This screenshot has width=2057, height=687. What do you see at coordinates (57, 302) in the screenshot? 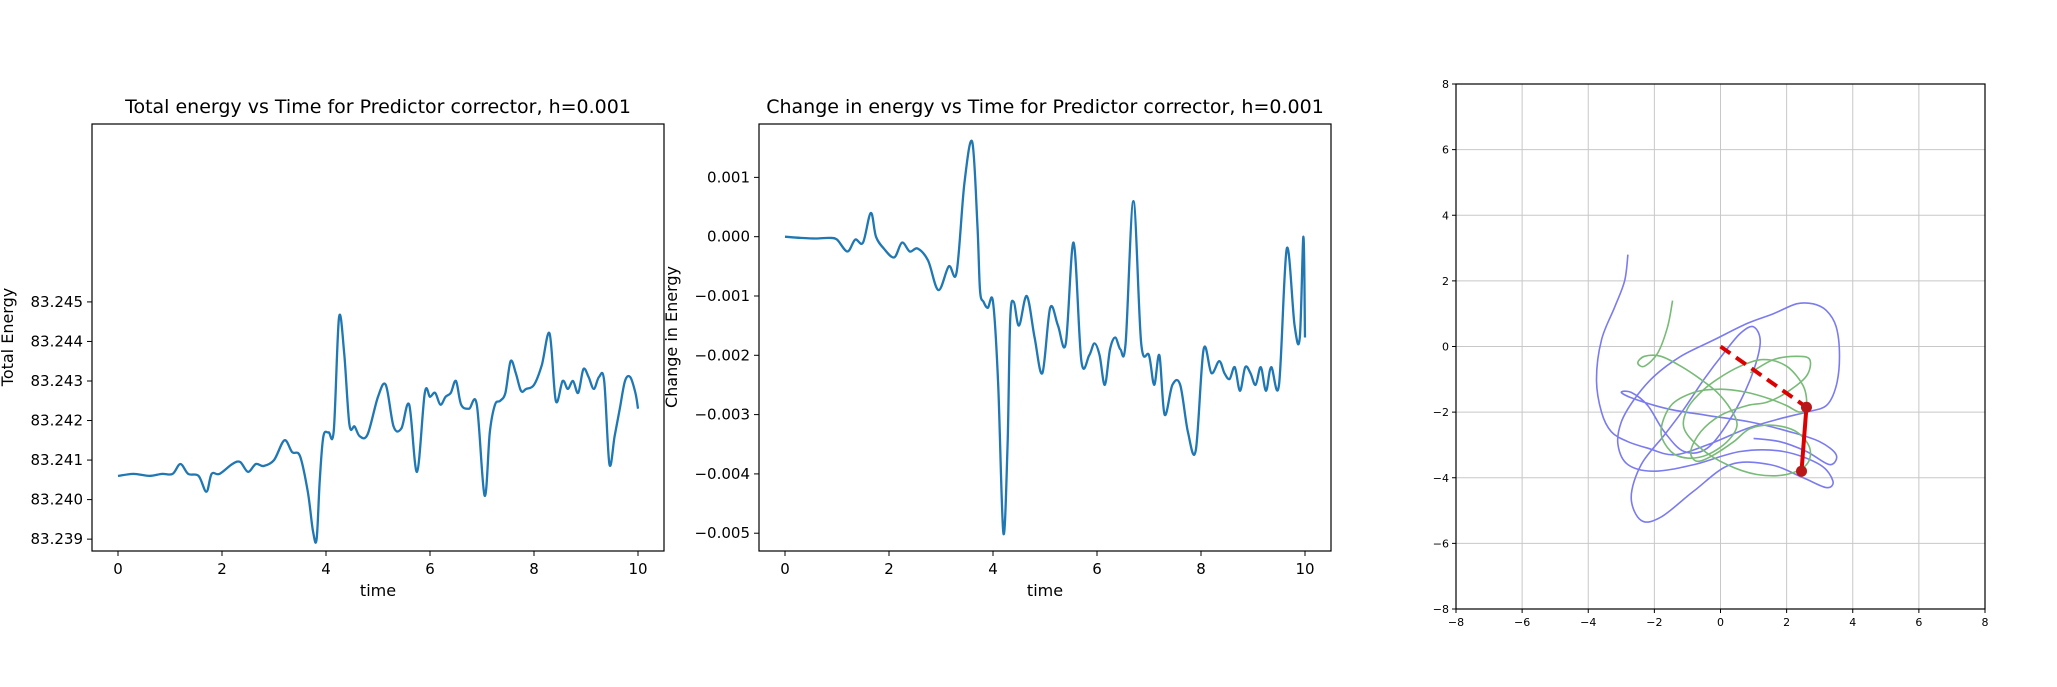
I see `y-tick-label: 83.245` at bounding box center [57, 302].